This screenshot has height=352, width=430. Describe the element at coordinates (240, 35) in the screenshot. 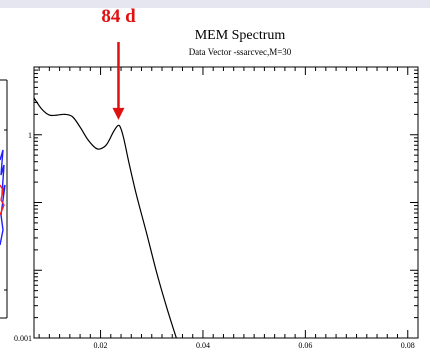

I see `chart-title: MEM Spectrum` at that location.